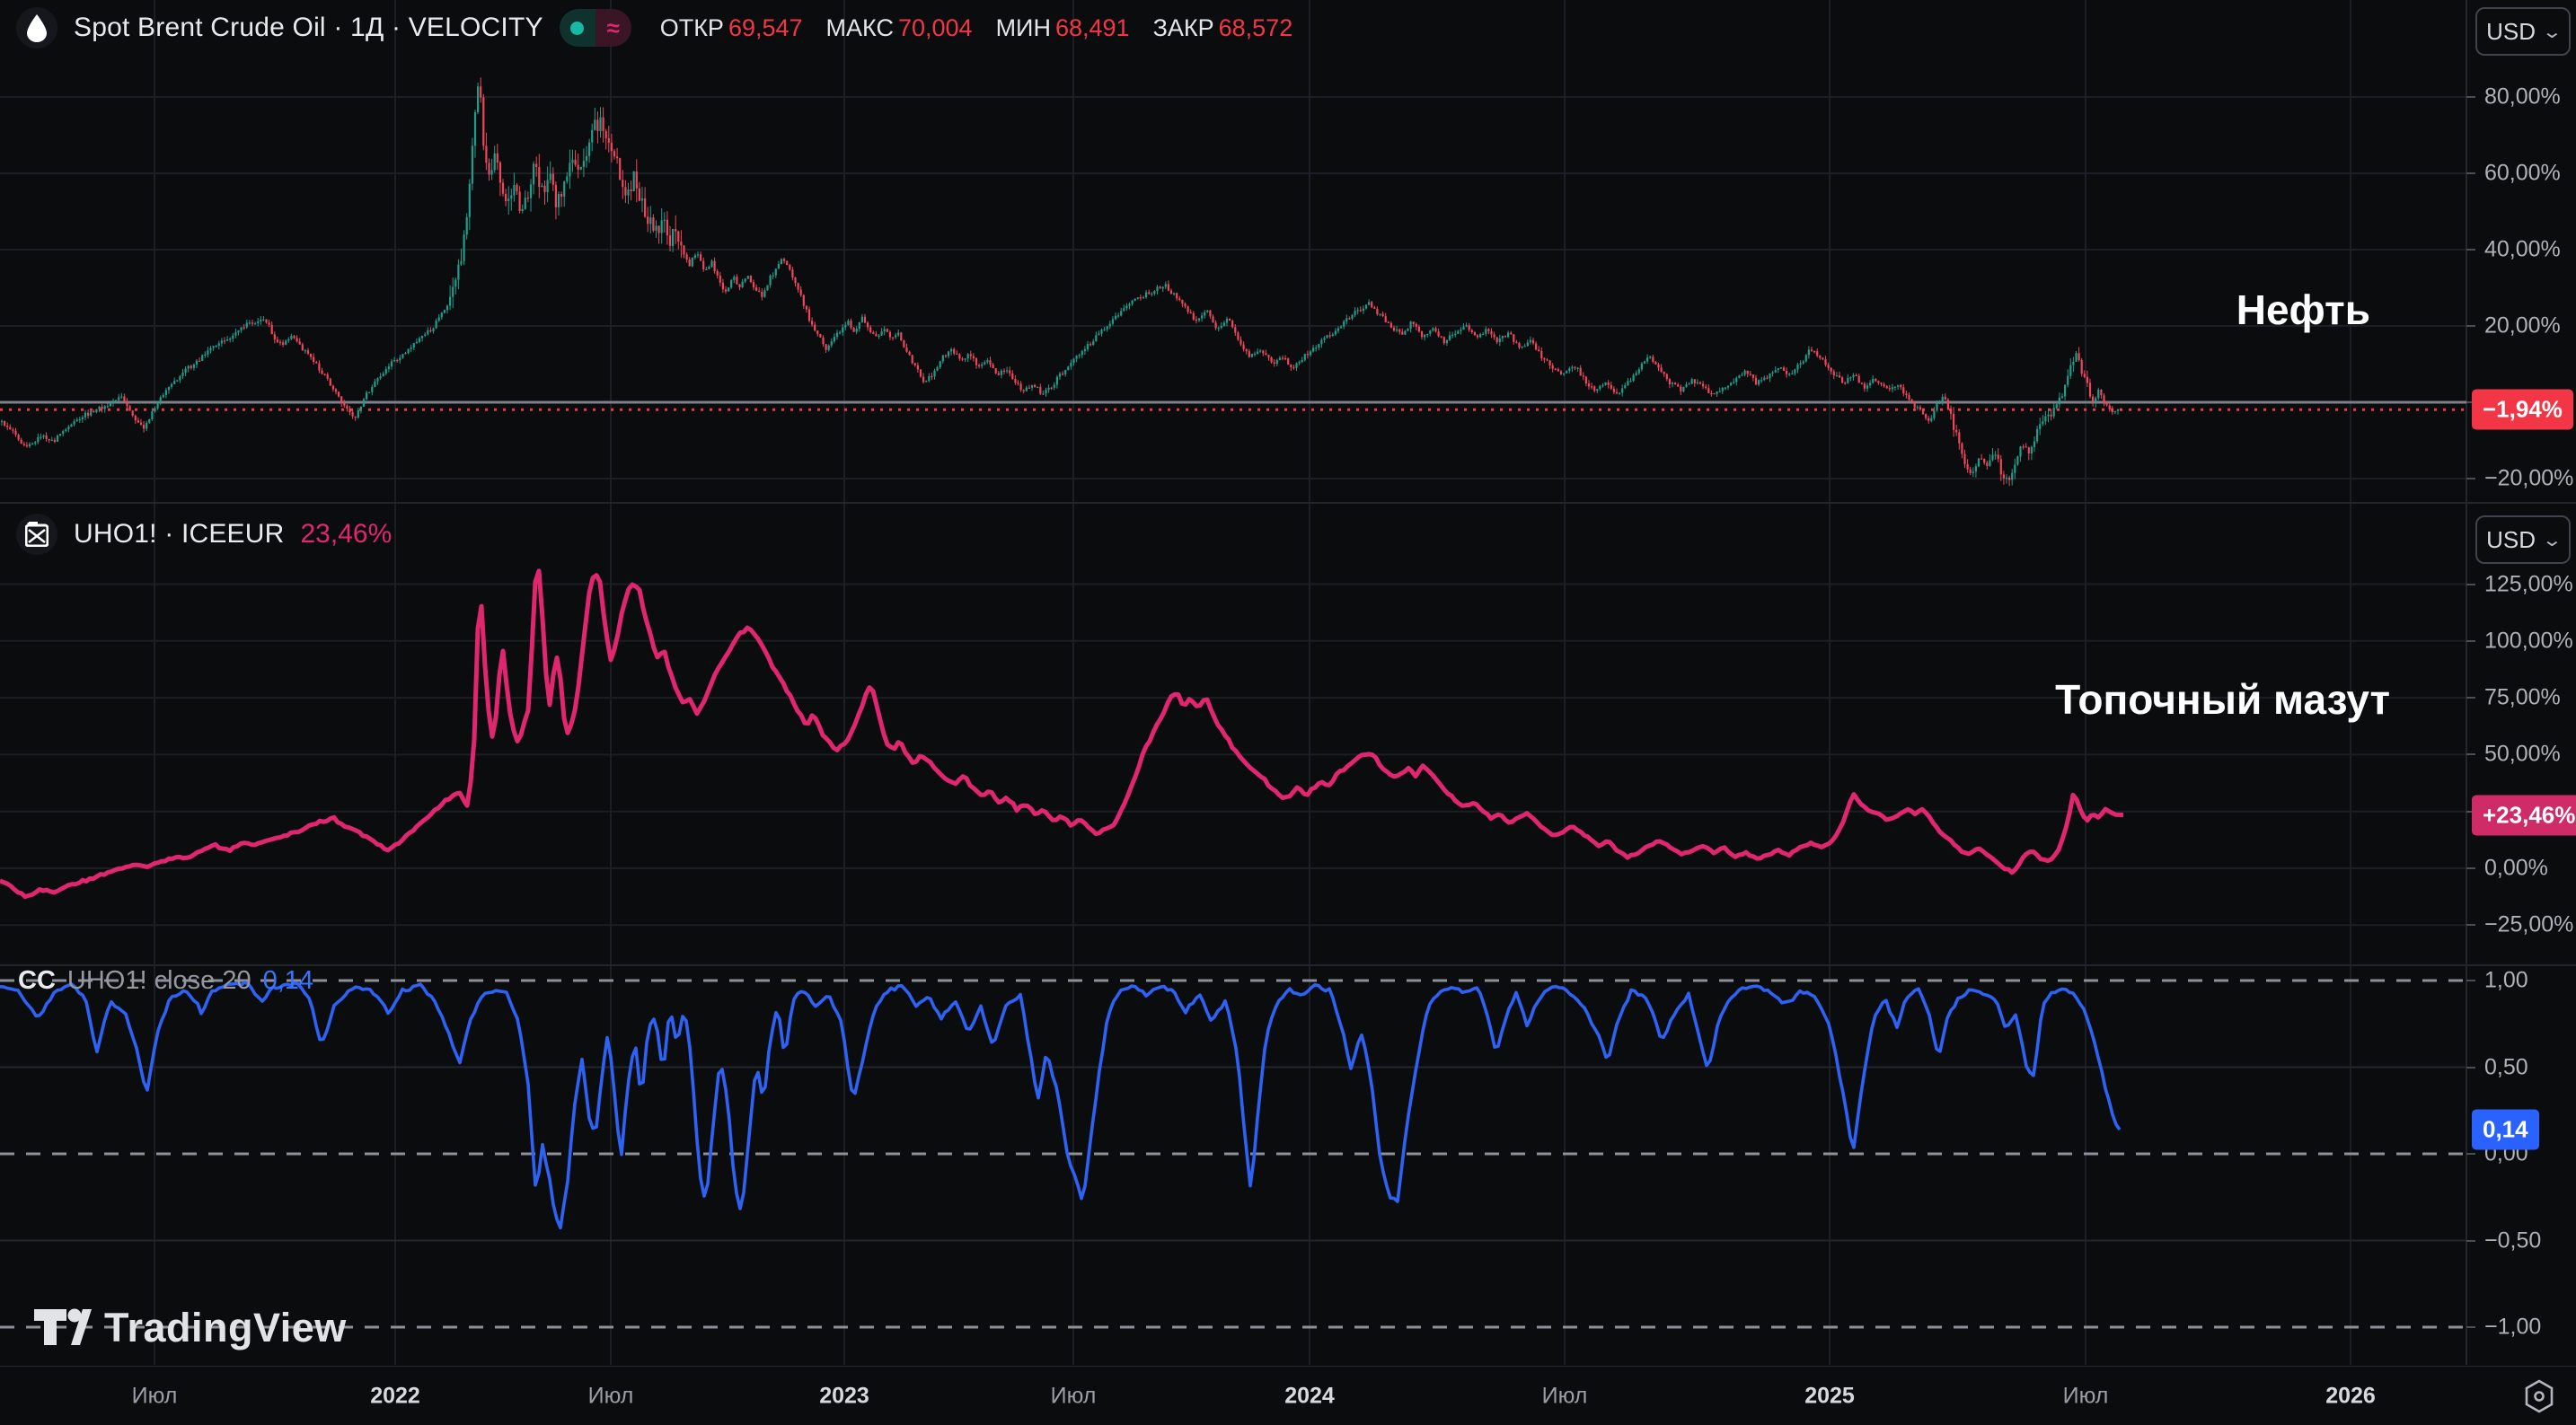 The height and width of the screenshot is (1425, 2576). Describe the element at coordinates (2513, 1240) in the screenshot. I see `price-axis-label: −0,50` at that location.